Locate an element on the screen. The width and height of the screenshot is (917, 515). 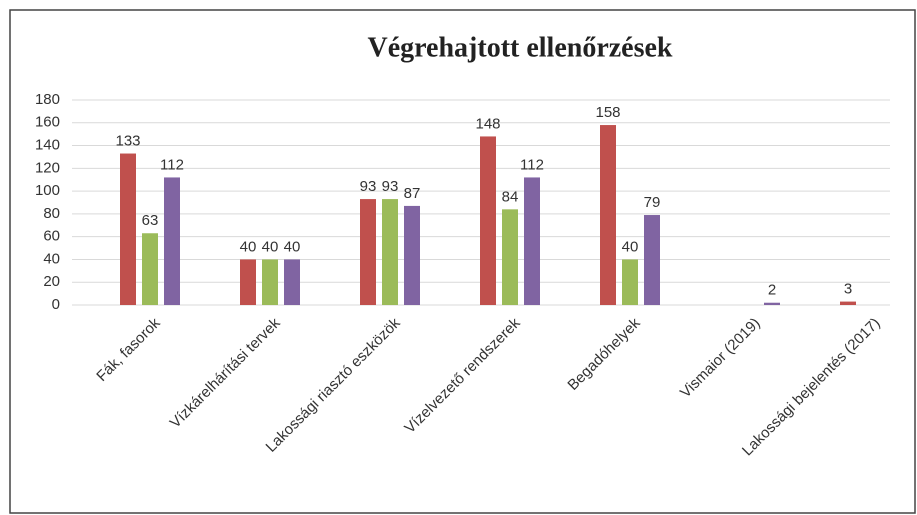
y-tick-label: 40 is located at coordinates (51, 258).